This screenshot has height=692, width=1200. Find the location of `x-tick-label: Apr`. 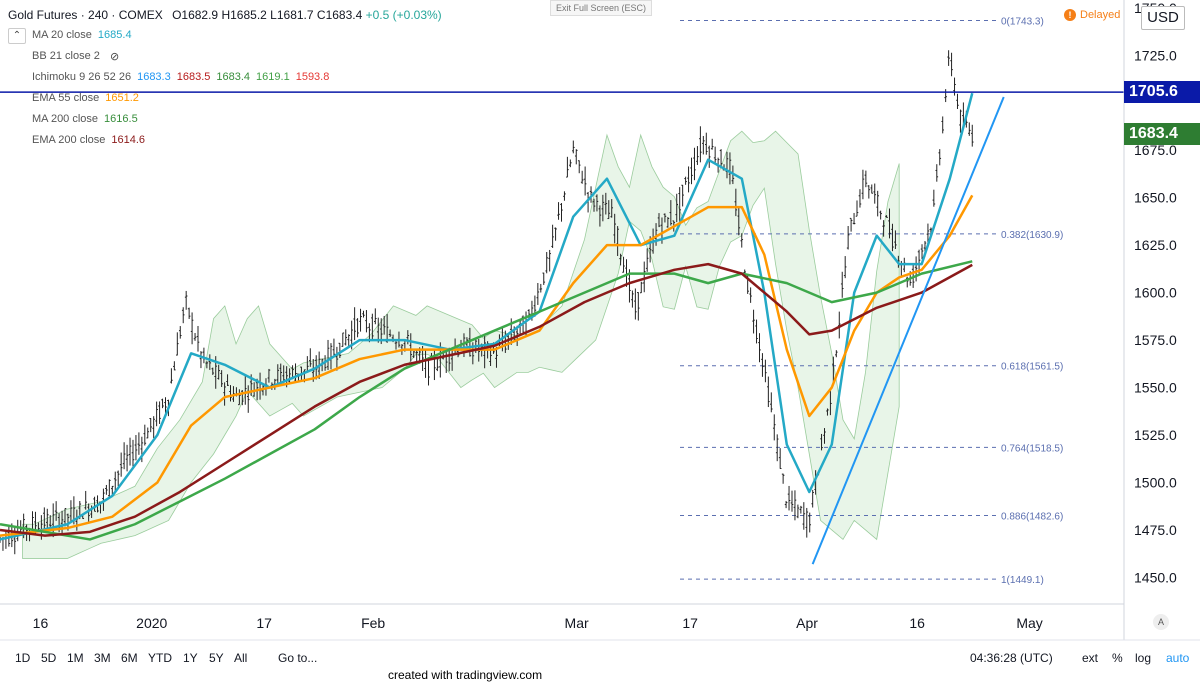

x-tick-label: Apr is located at coordinates (807, 623).